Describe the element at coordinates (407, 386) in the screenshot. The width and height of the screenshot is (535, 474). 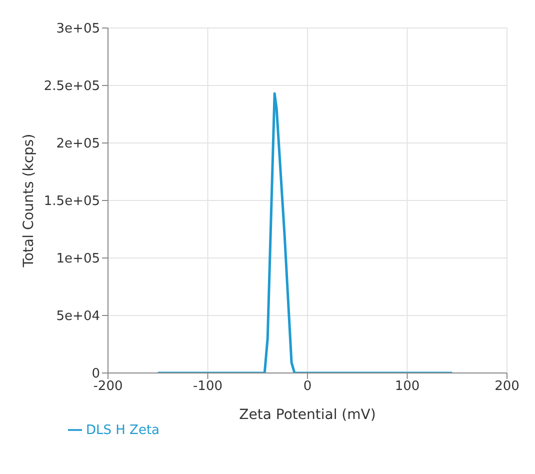
I see `x-tick-label: 100` at that location.